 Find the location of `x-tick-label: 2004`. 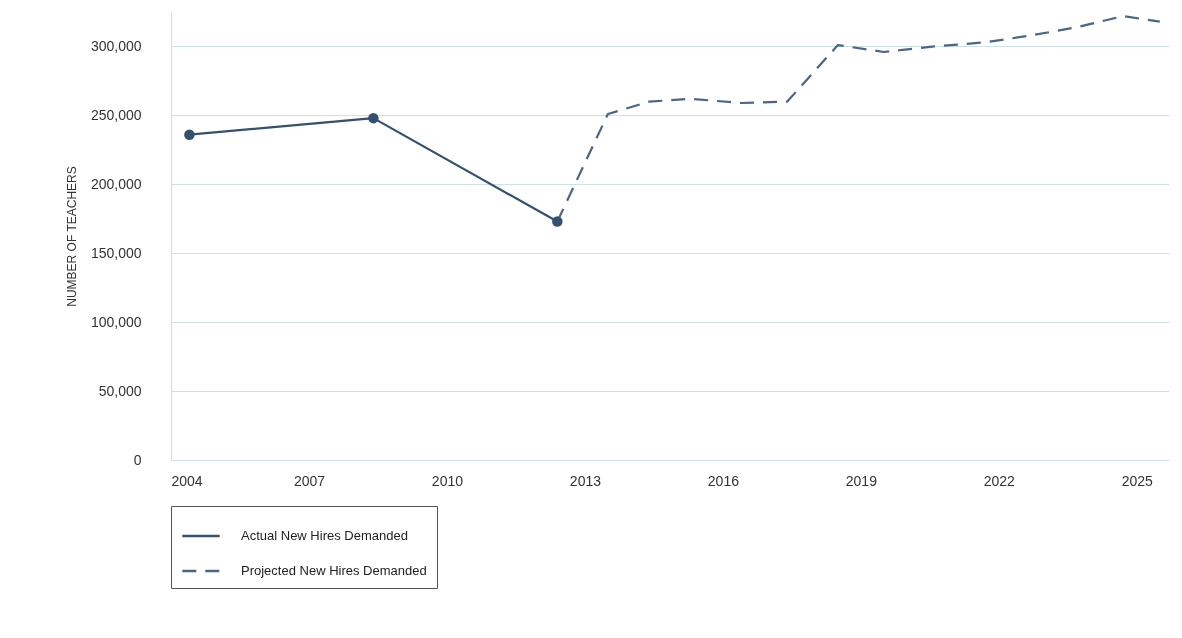

x-tick-label: 2004 is located at coordinates (187, 480).